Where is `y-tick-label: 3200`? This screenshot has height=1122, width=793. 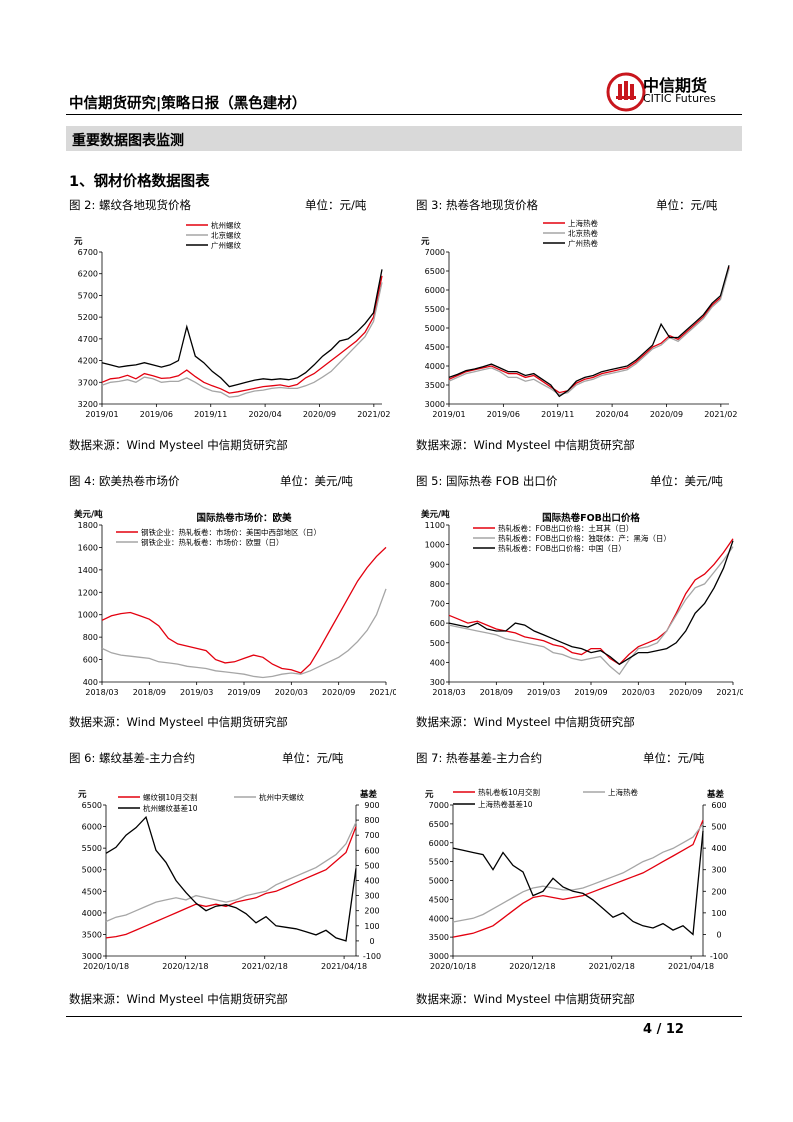 y-tick-label: 3200 is located at coordinates (88, 404).